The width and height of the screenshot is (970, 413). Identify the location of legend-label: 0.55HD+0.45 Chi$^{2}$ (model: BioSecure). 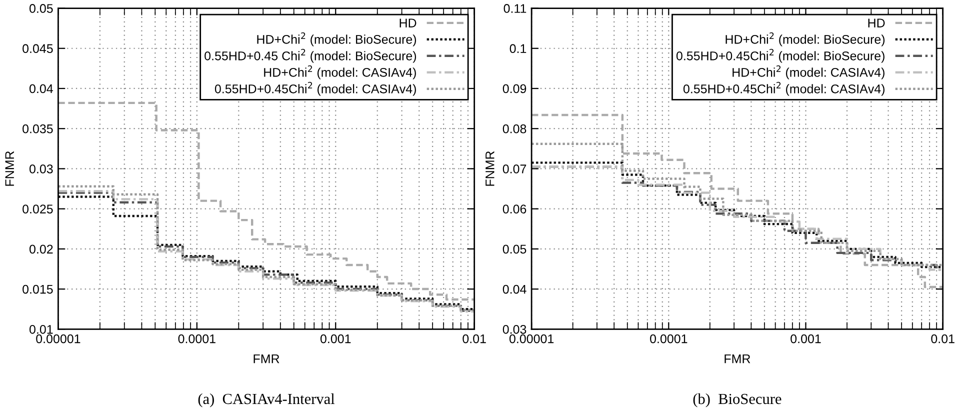
(310, 55).